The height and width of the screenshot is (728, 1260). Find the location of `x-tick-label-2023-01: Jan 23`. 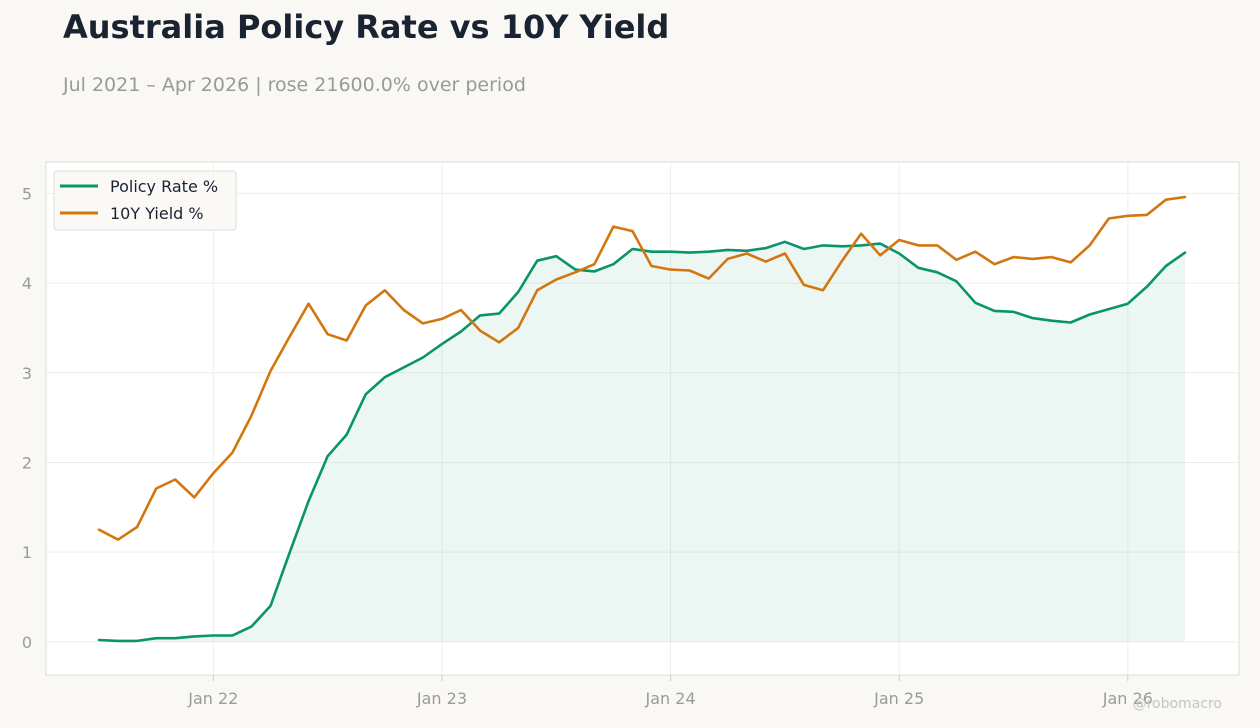

x-tick-label-2023-01: Jan 23 is located at coordinates (441, 698).